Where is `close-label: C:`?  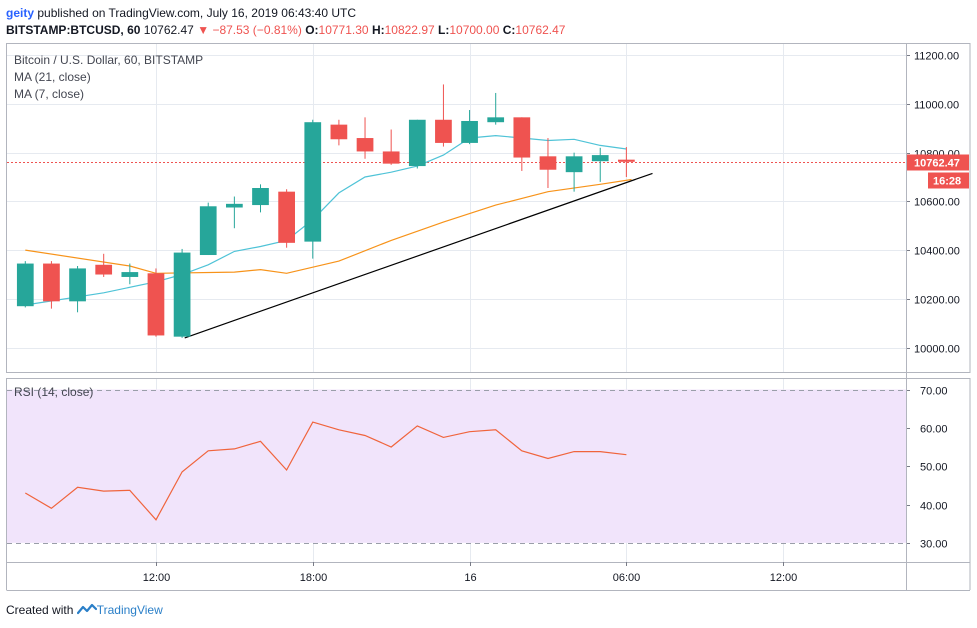 close-label: C: is located at coordinates (509, 30).